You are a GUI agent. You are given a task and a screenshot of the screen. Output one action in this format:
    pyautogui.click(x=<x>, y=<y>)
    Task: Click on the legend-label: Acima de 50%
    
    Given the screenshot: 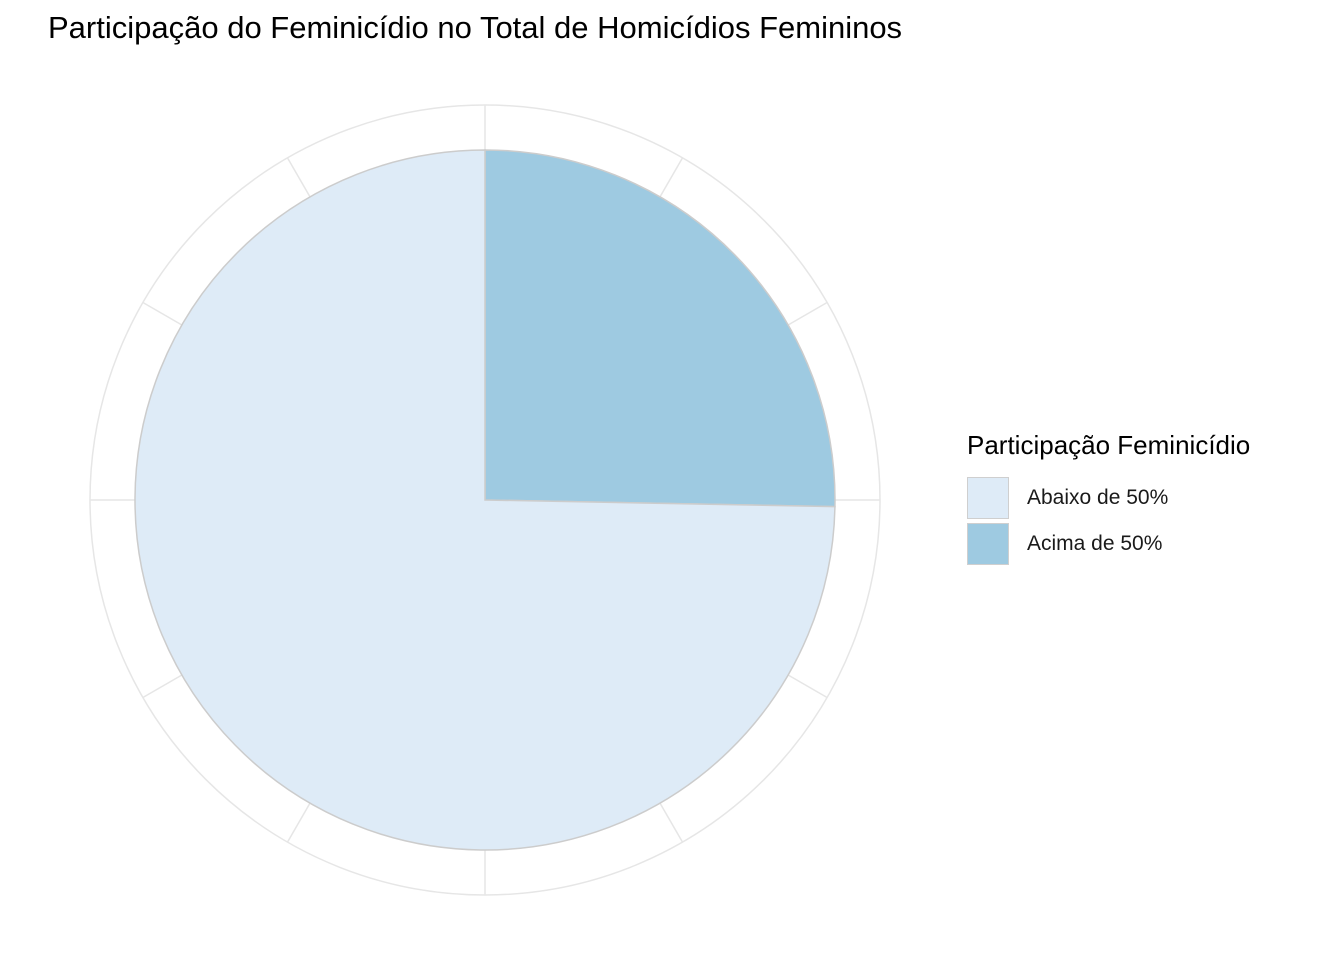 What is the action you would take?
    pyautogui.click(x=1095, y=543)
    